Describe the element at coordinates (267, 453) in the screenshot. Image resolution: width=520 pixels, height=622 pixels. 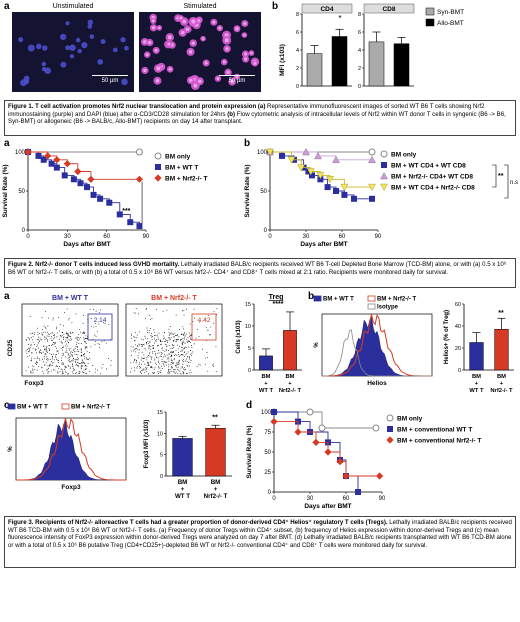
I see `y-tick-label: 50` at that location.